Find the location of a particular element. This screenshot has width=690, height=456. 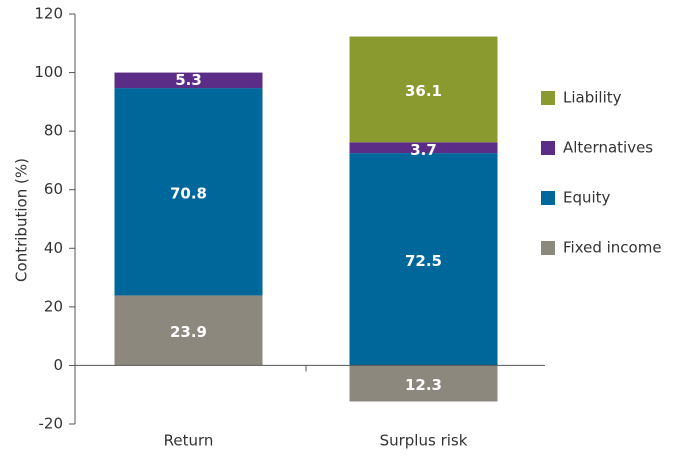

legend-label: Liability is located at coordinates (592, 98).